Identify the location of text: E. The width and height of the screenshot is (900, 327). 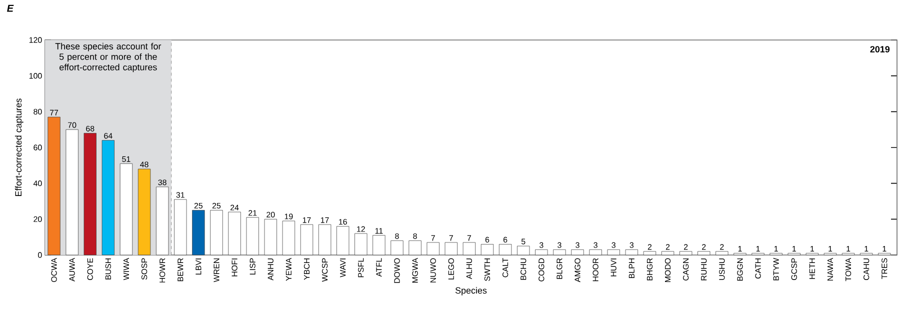
(10, 8).